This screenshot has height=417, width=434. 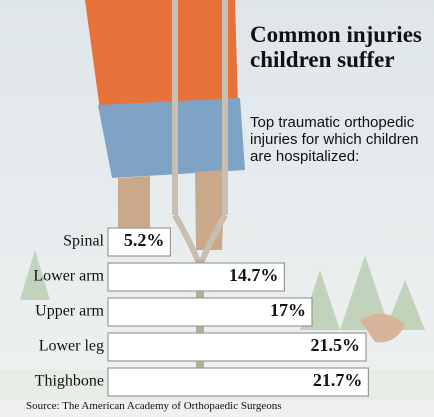 What do you see at coordinates (69, 381) in the screenshot?
I see `category-label: Thighbone` at bounding box center [69, 381].